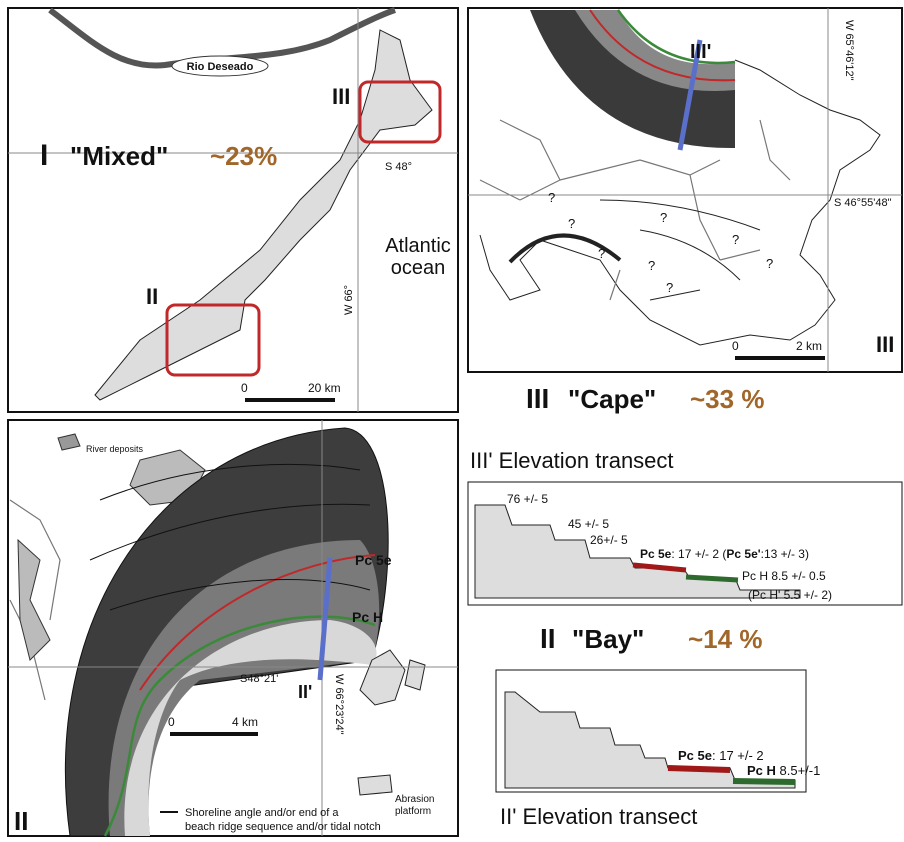 The image size is (904, 842). Describe the element at coordinates (392, 677) in the screenshot. I see `island` at that location.